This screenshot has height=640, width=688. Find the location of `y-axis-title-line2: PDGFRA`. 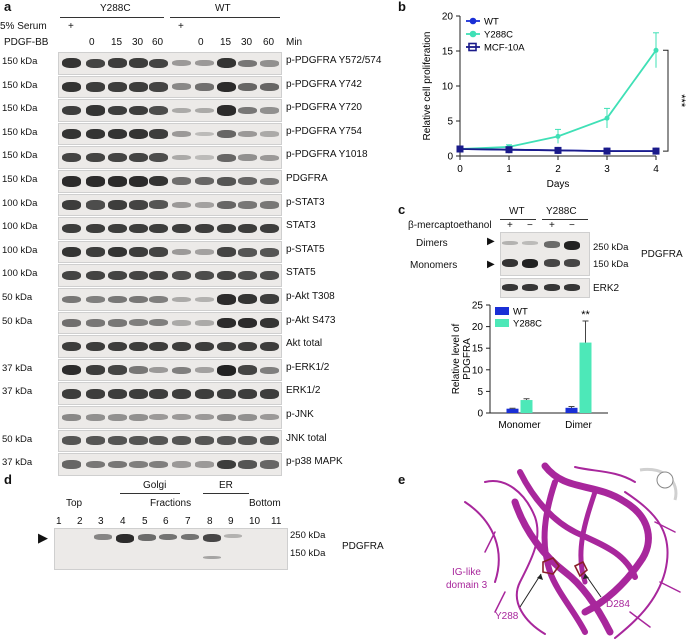

y-axis-title-line2: PDGFRA is located at coordinates (467, 359).